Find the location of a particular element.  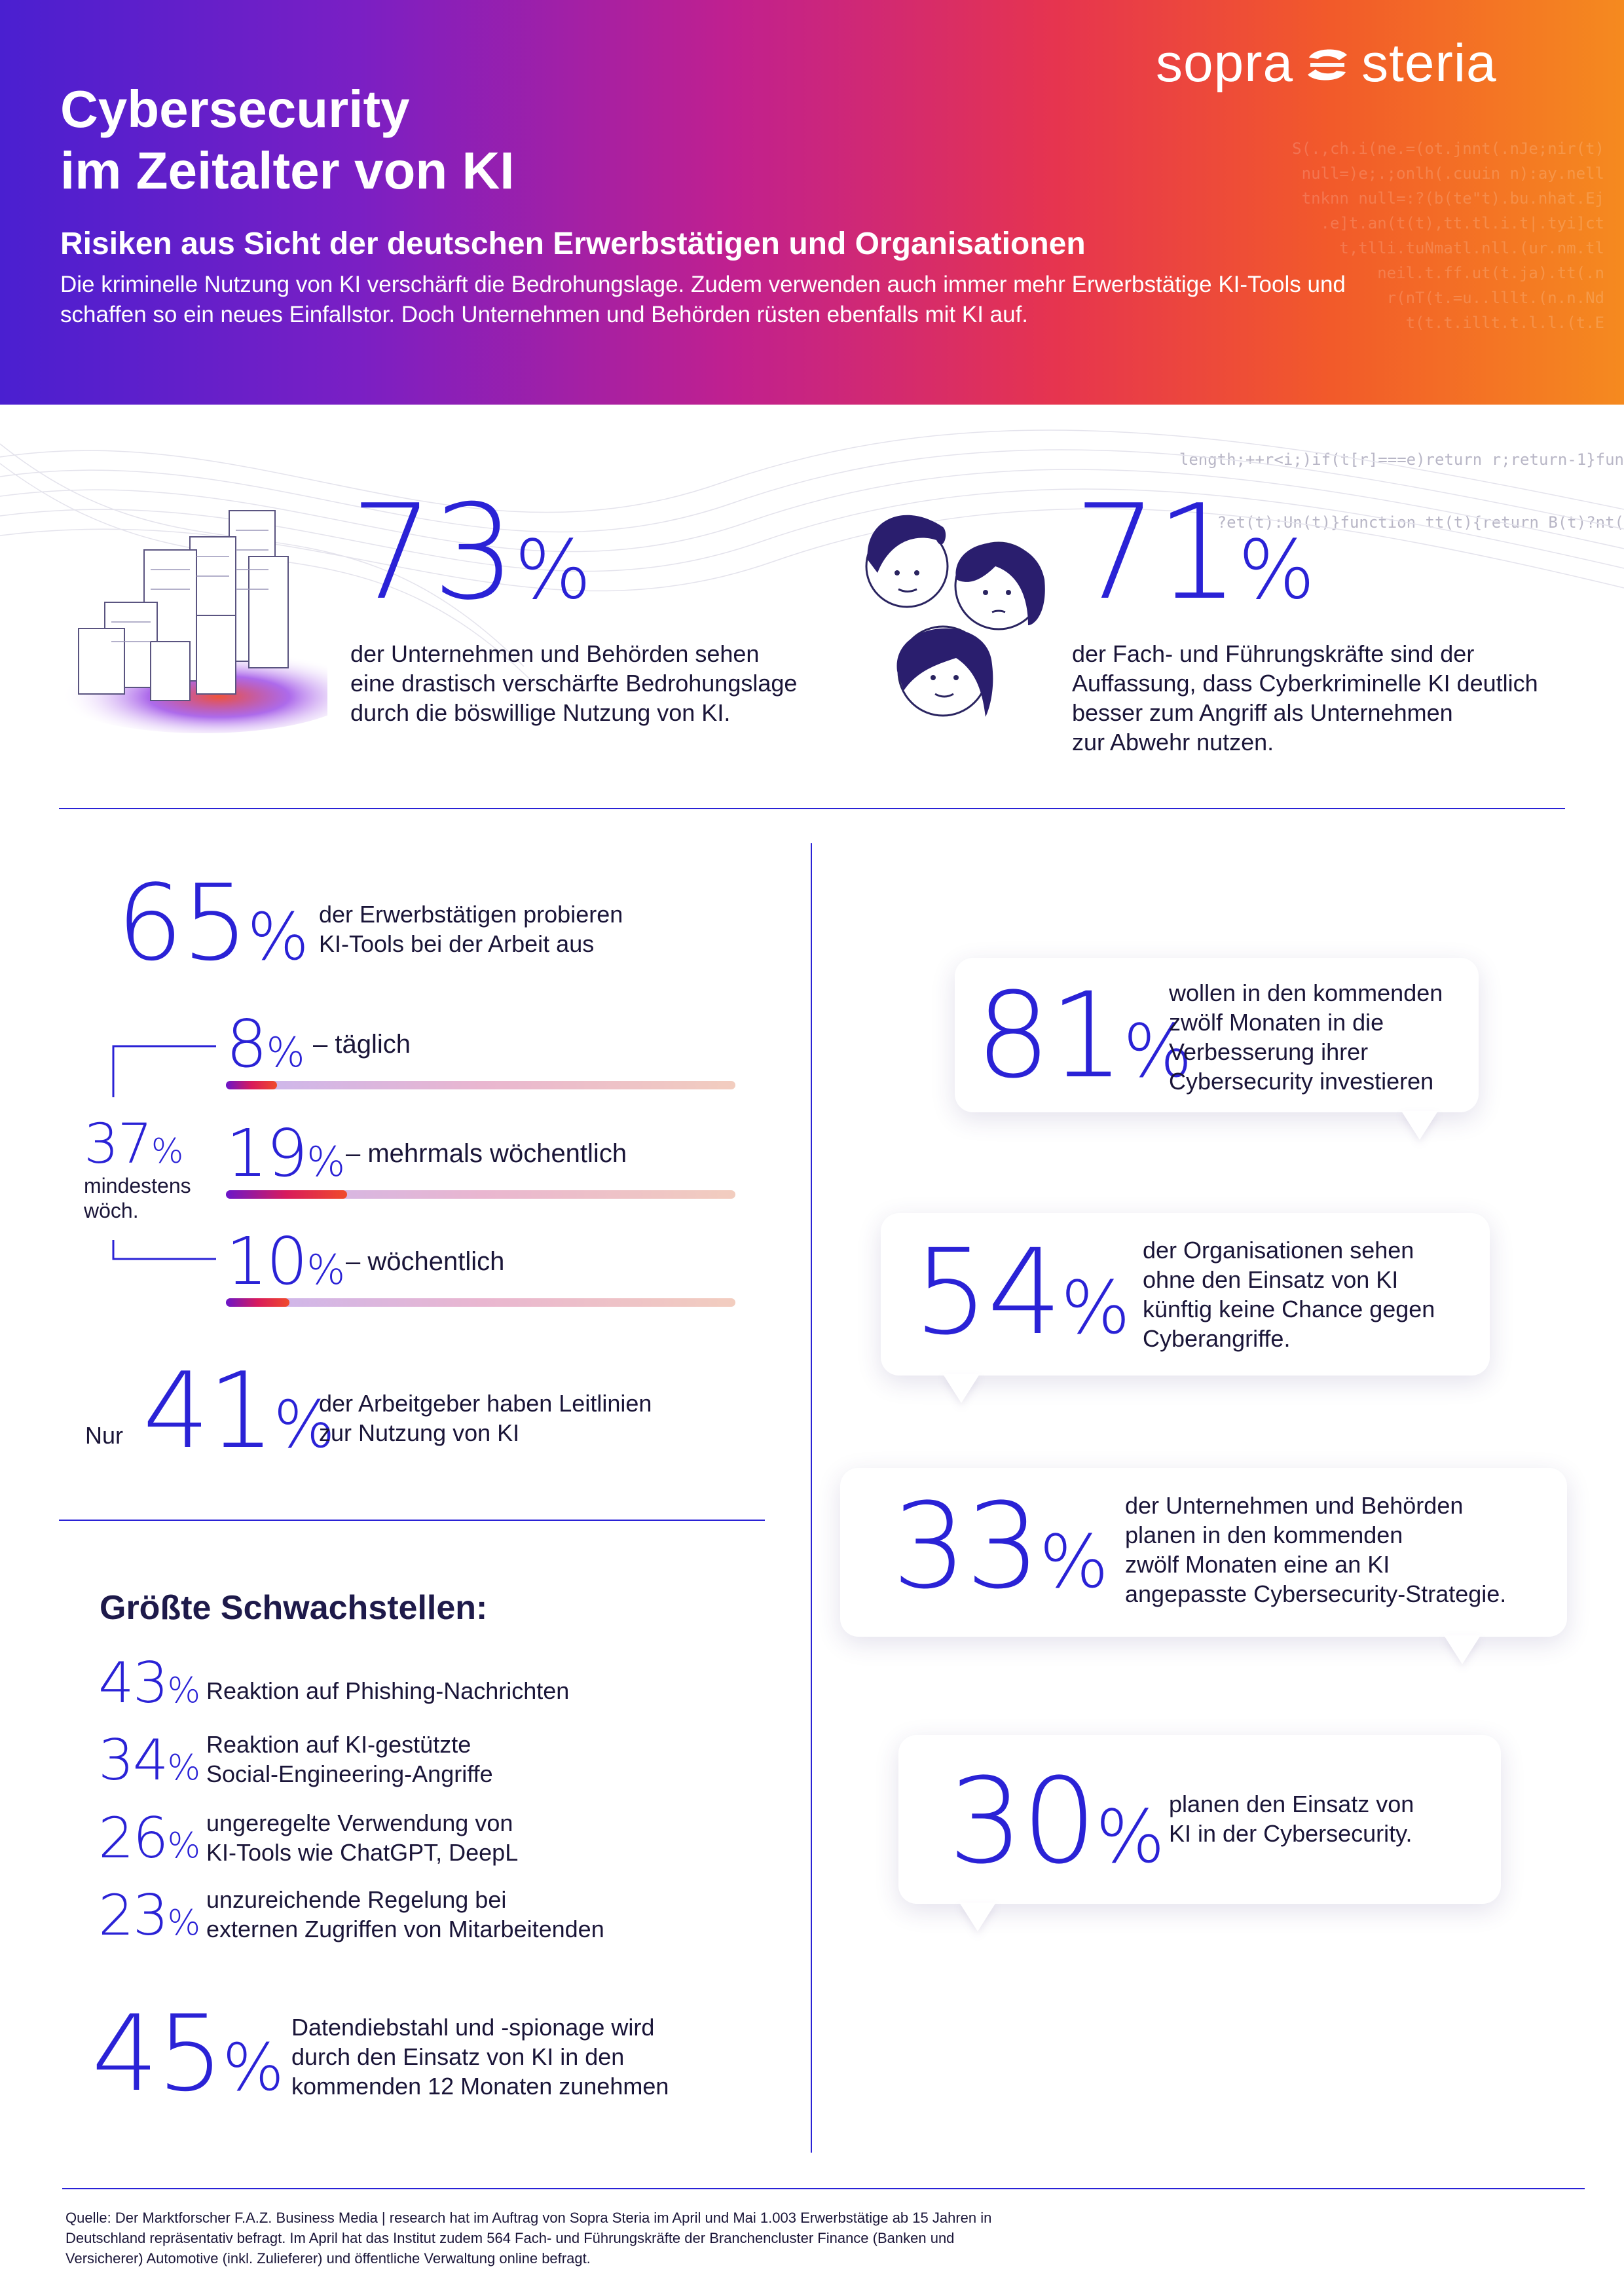

stat-41-value: 41% is located at coordinates (239, 1410).